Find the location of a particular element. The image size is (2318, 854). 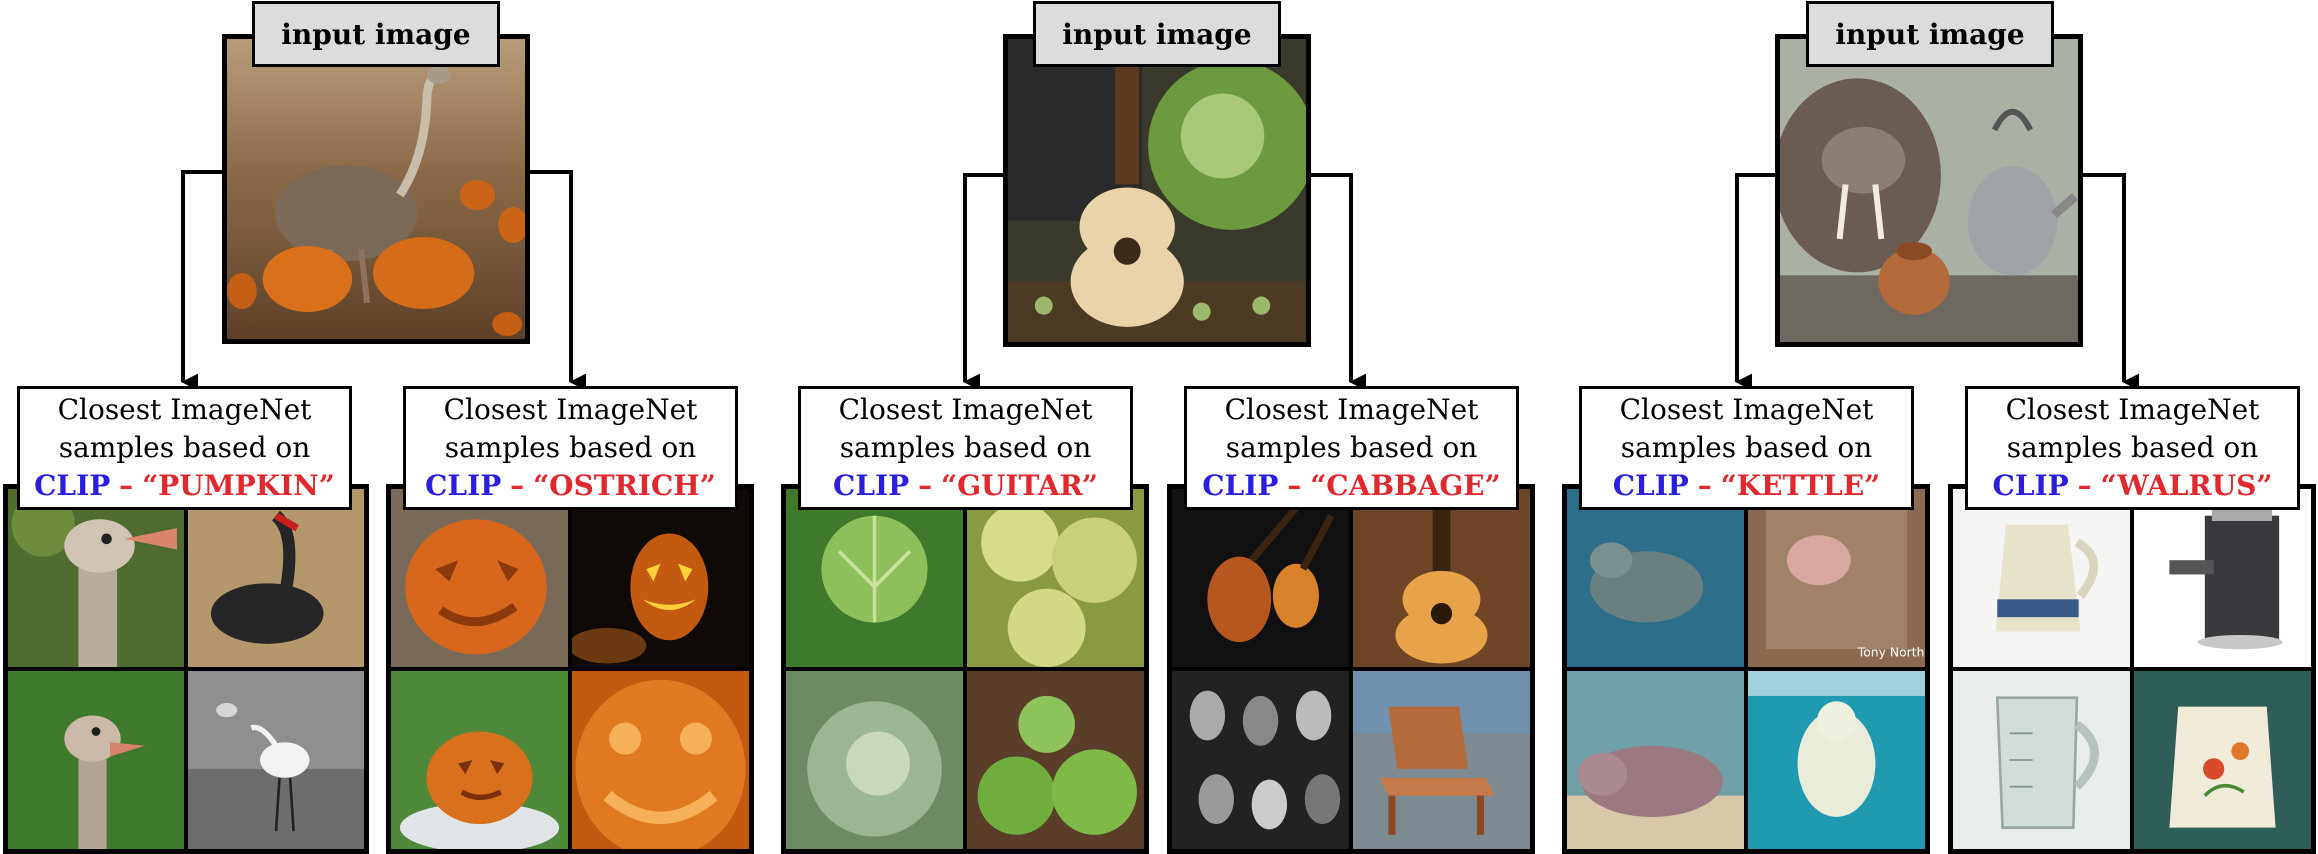

sample-grid-2-right is located at coordinates (1351, 669).